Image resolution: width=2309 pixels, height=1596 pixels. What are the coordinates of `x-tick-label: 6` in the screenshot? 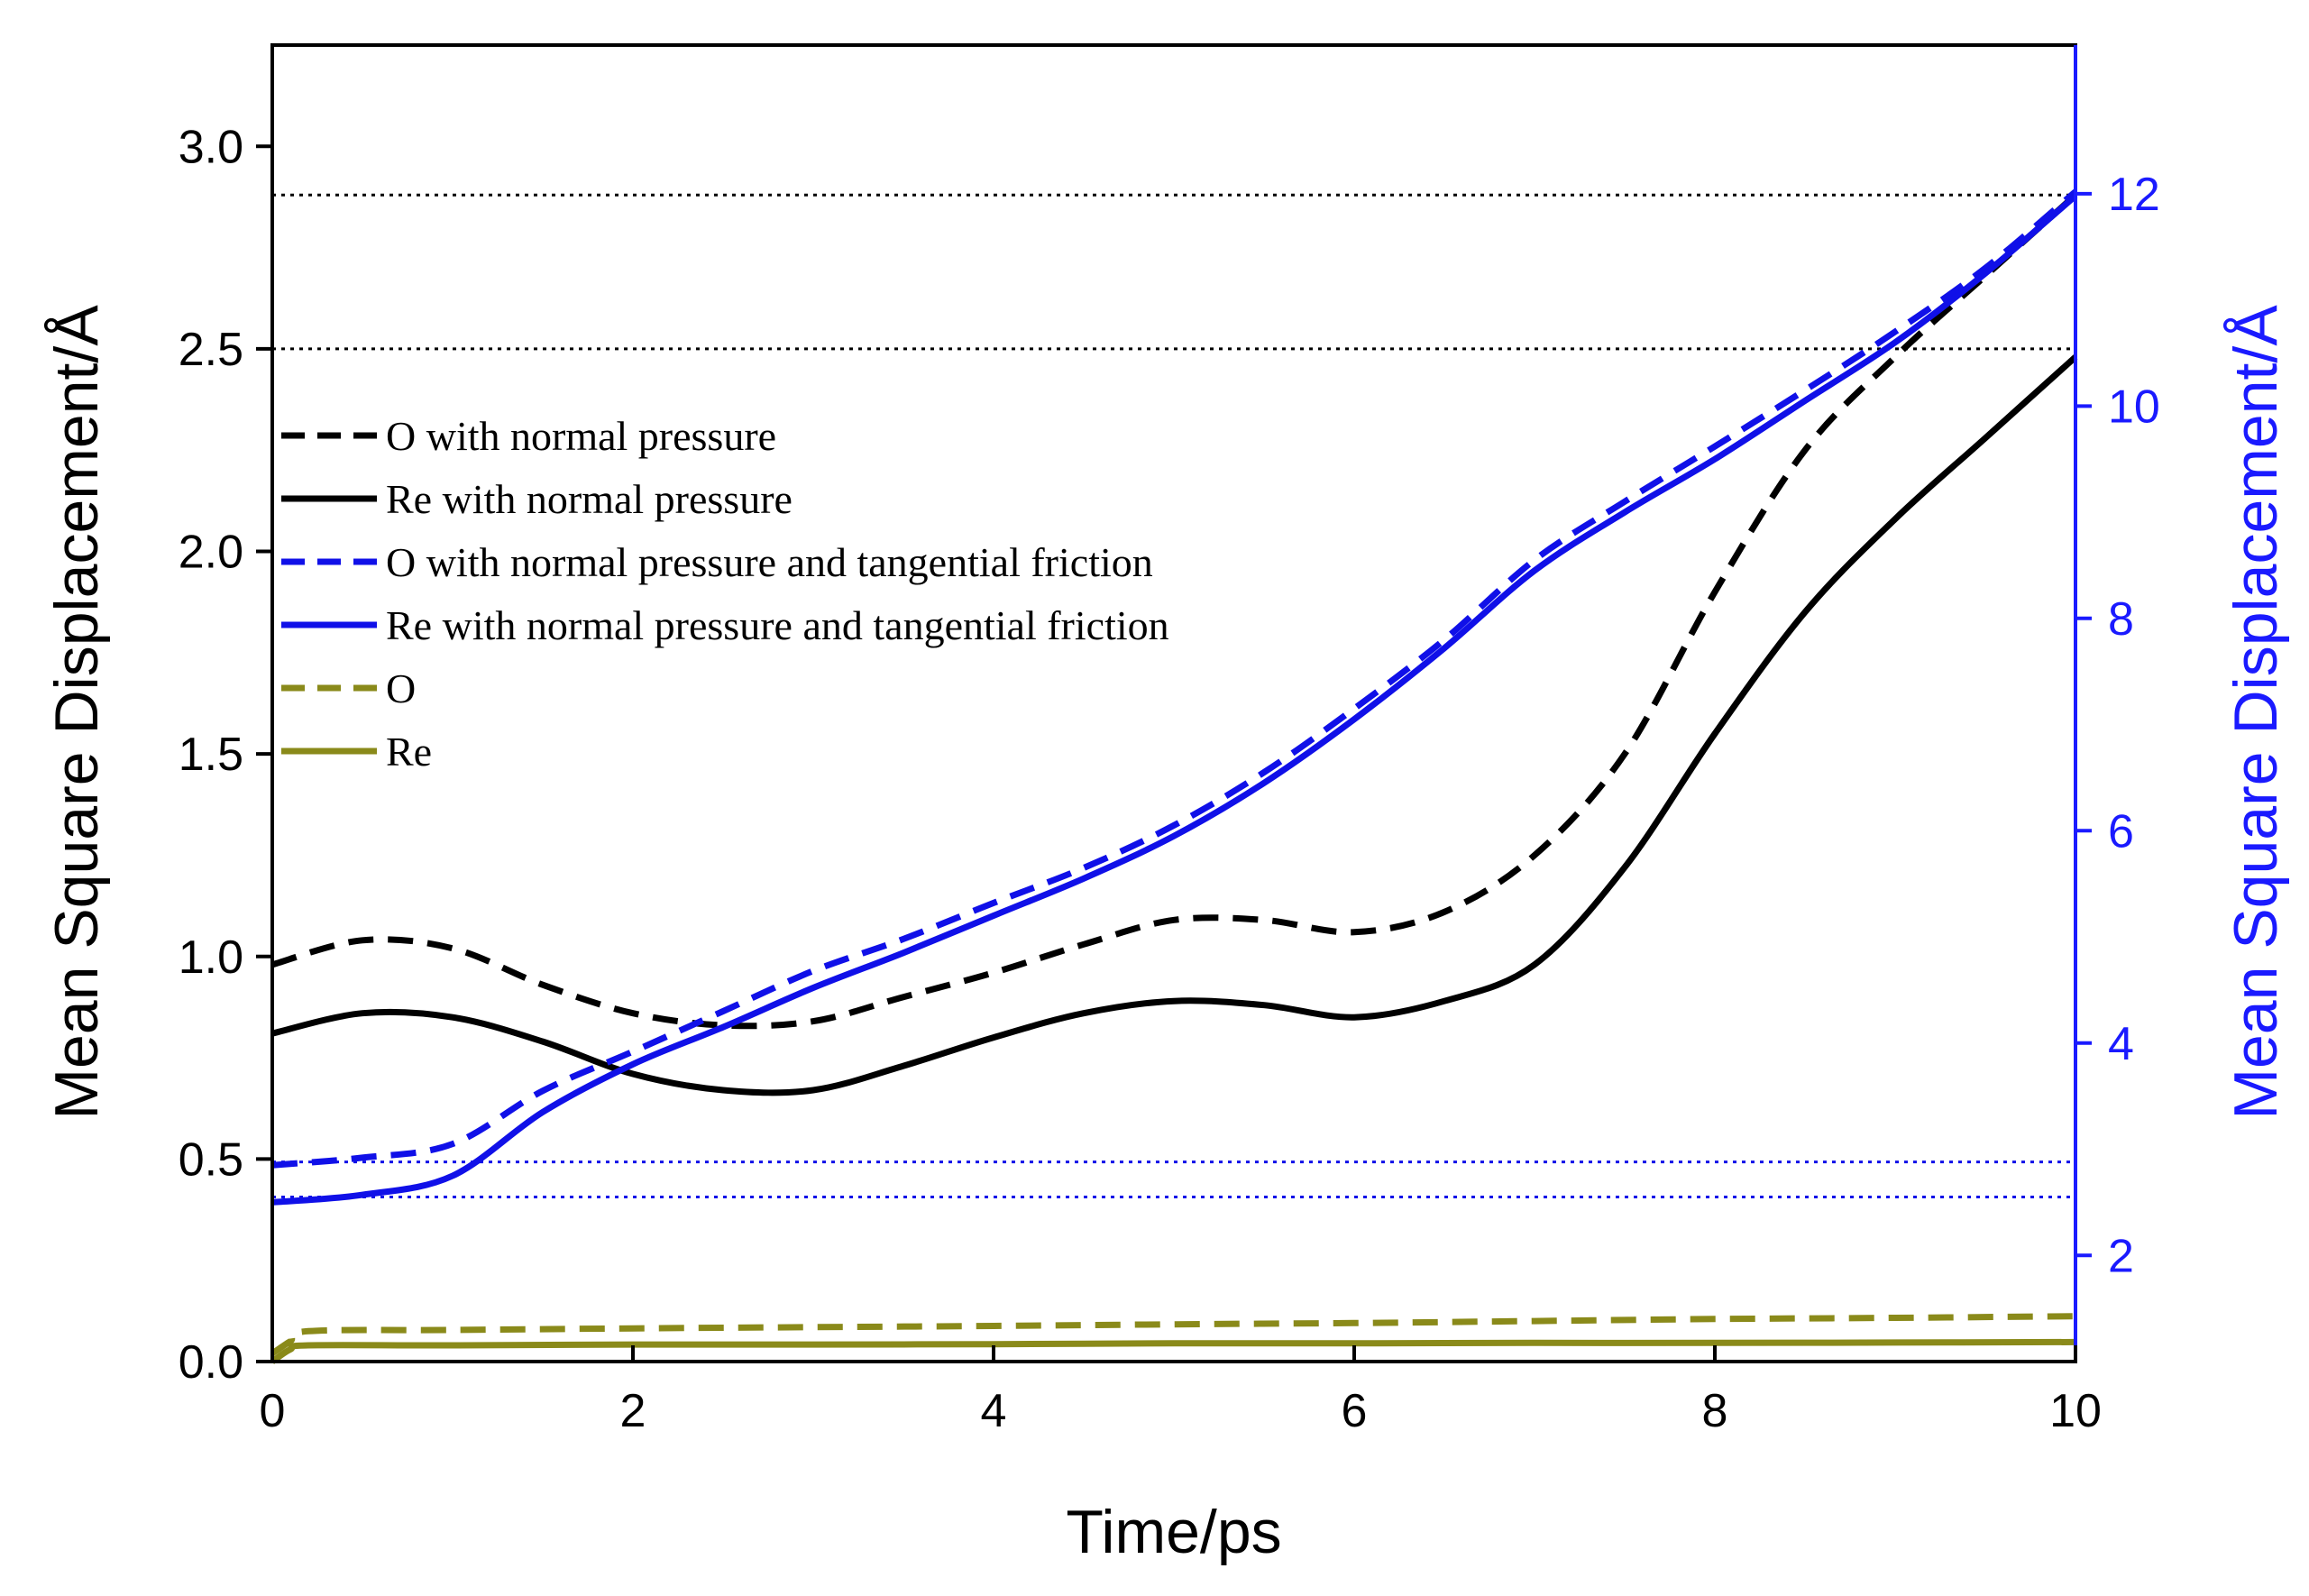 It's located at (1355, 1411).